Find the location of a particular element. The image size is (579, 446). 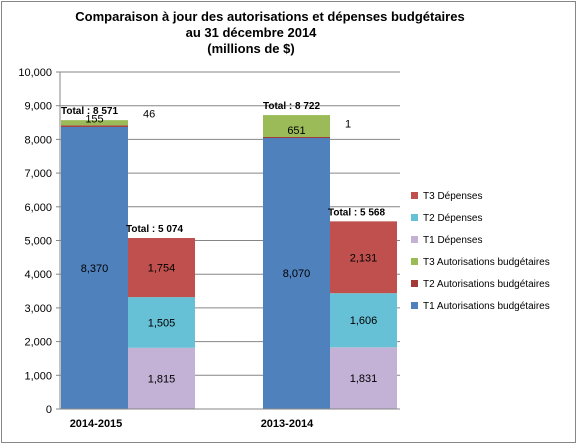

x-category-label: 2014-2015 is located at coordinates (96, 424).